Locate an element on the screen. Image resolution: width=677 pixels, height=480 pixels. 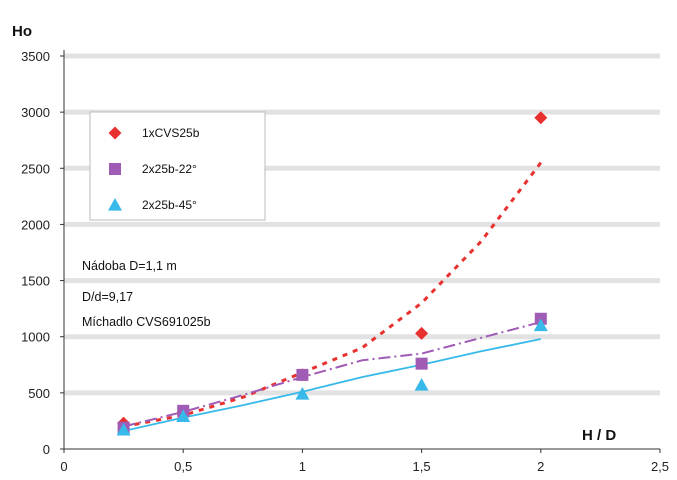
legend-label: 1xCVS25b is located at coordinates (171, 133).